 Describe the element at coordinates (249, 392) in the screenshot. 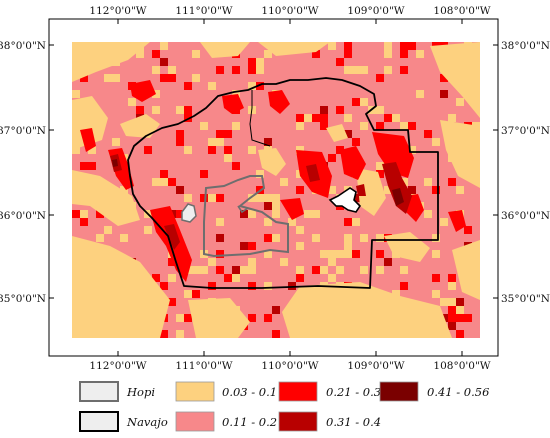

I see `legend-label-class-1: 0.03 - 0.1` at that location.